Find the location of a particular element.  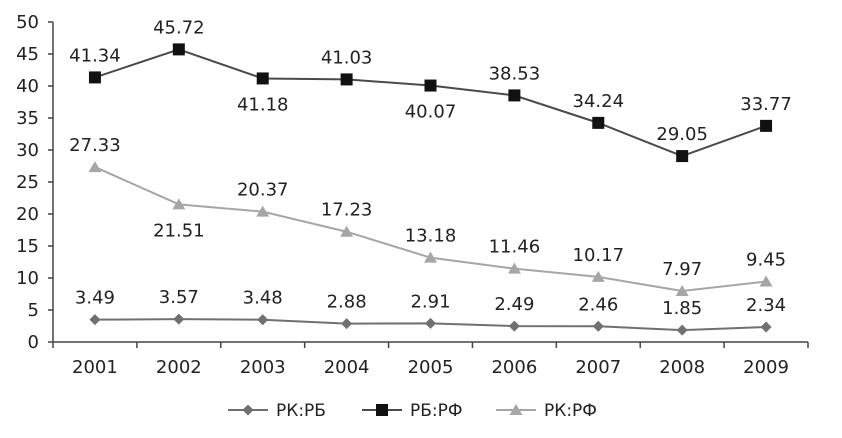

data-label: 3.48 is located at coordinates (263, 298).